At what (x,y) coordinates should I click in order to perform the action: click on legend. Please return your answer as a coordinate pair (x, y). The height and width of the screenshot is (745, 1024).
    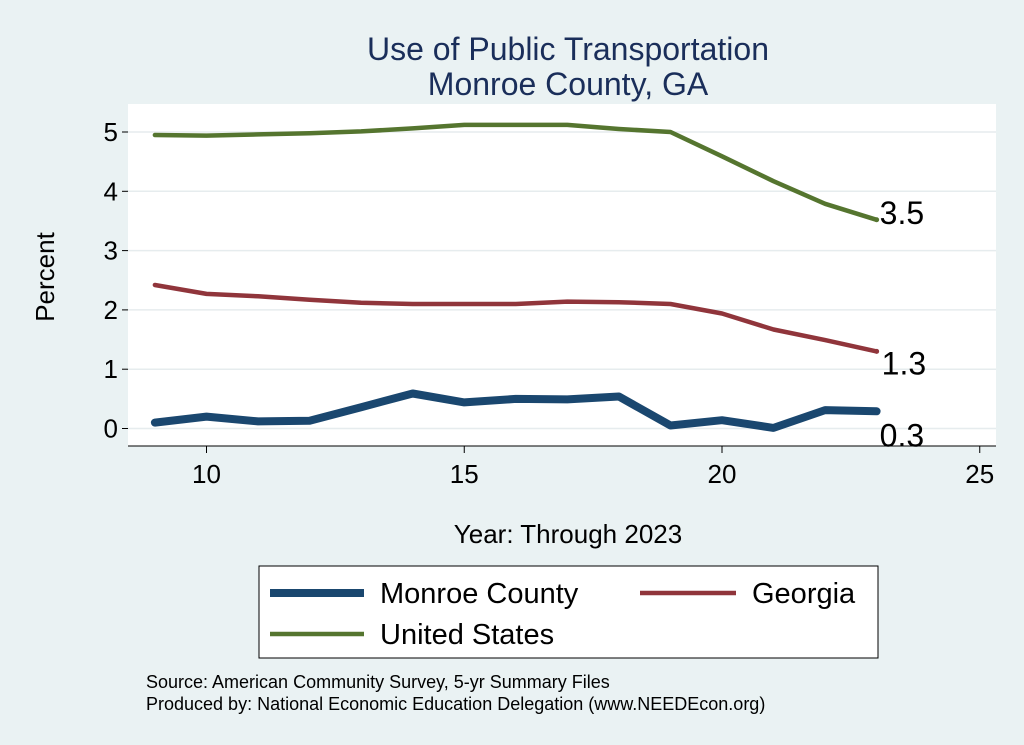
    Looking at the image, I should click on (568, 612).